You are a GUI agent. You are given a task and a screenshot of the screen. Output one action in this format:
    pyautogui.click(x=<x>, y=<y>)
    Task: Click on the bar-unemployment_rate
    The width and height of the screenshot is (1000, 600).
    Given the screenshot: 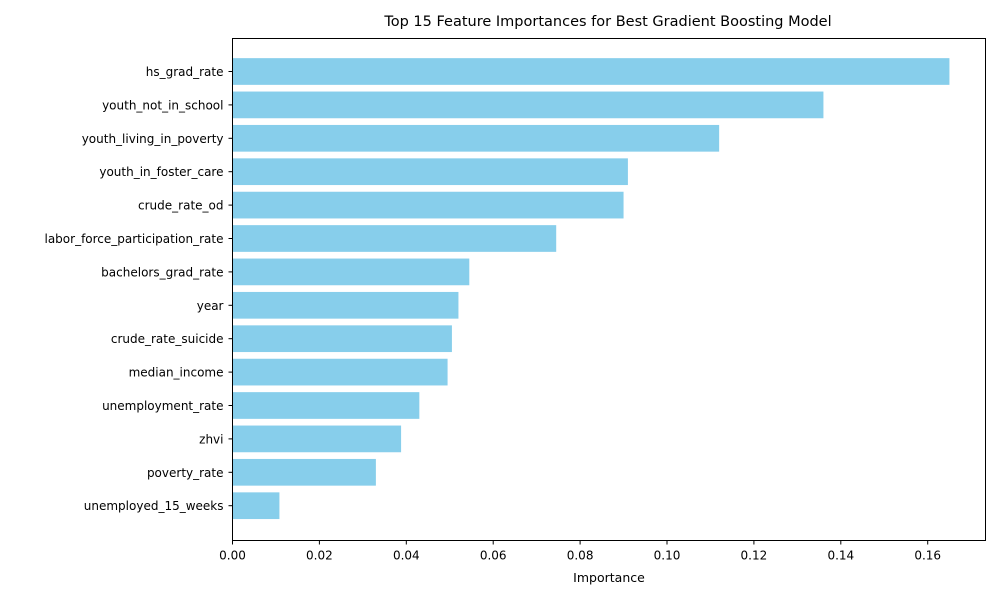 What is the action you would take?
    pyautogui.click(x=326, y=405)
    